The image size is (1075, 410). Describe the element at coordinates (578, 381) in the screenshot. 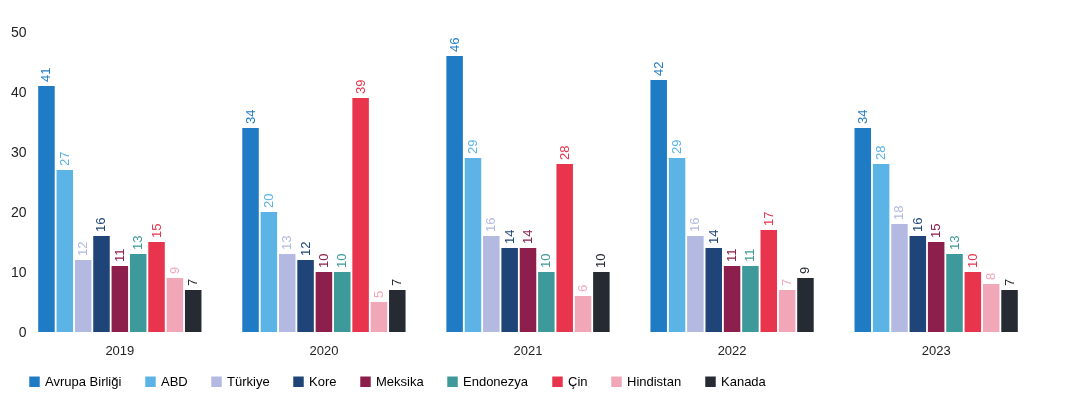

I see `legend-label: Çin` at that location.